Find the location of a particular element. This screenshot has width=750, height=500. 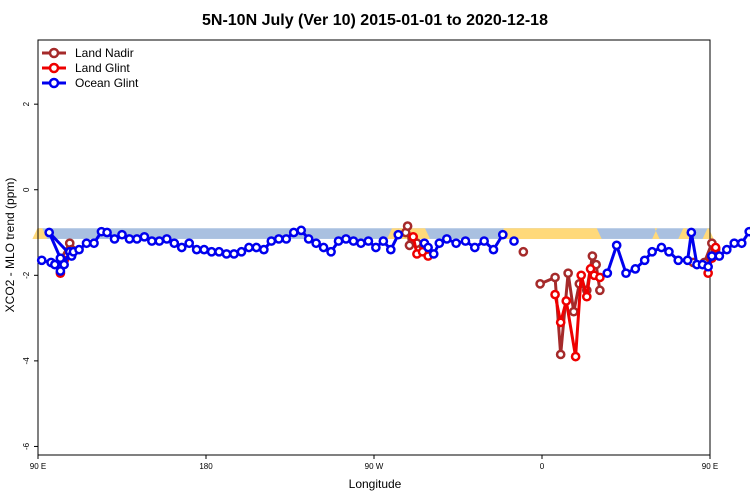

x-tick-label: 0 is located at coordinates (542, 466).